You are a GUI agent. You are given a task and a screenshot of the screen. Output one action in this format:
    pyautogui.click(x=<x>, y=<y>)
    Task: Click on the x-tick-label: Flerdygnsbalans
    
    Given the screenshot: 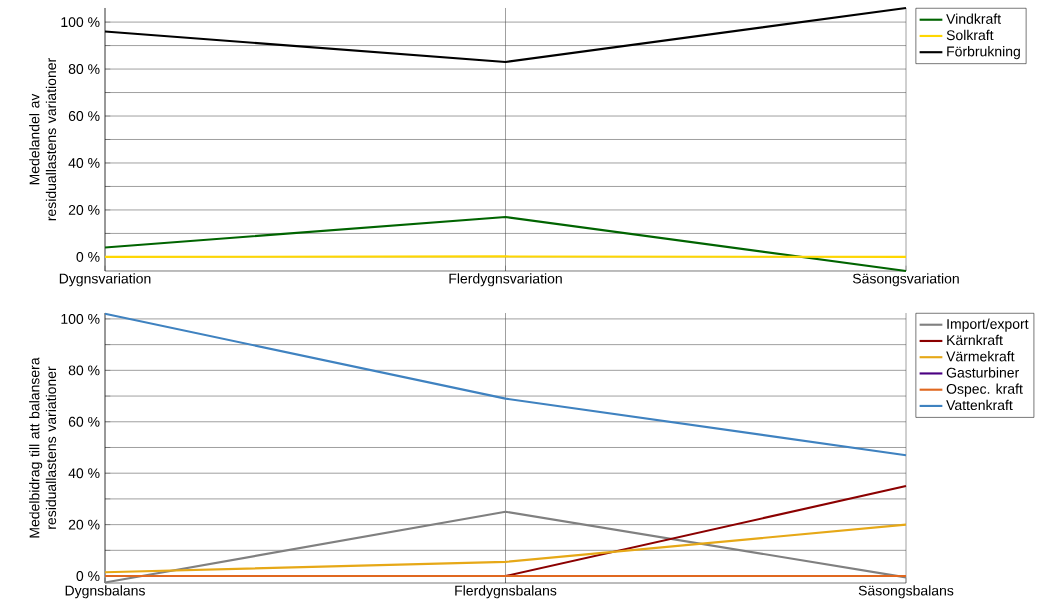 What is the action you would take?
    pyautogui.click(x=506, y=592)
    